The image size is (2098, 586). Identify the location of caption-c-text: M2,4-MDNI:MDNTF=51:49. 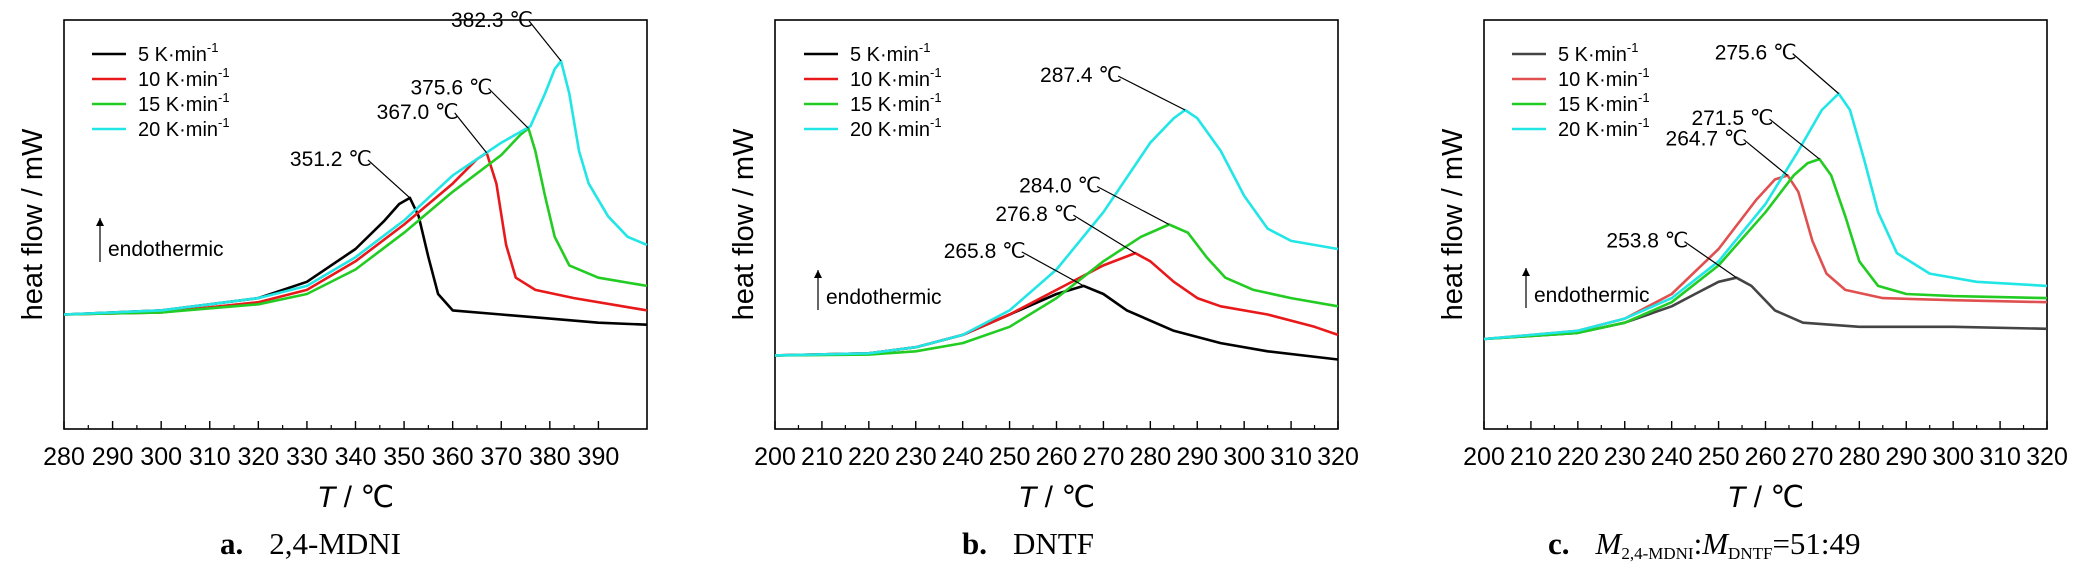
(1728, 544).